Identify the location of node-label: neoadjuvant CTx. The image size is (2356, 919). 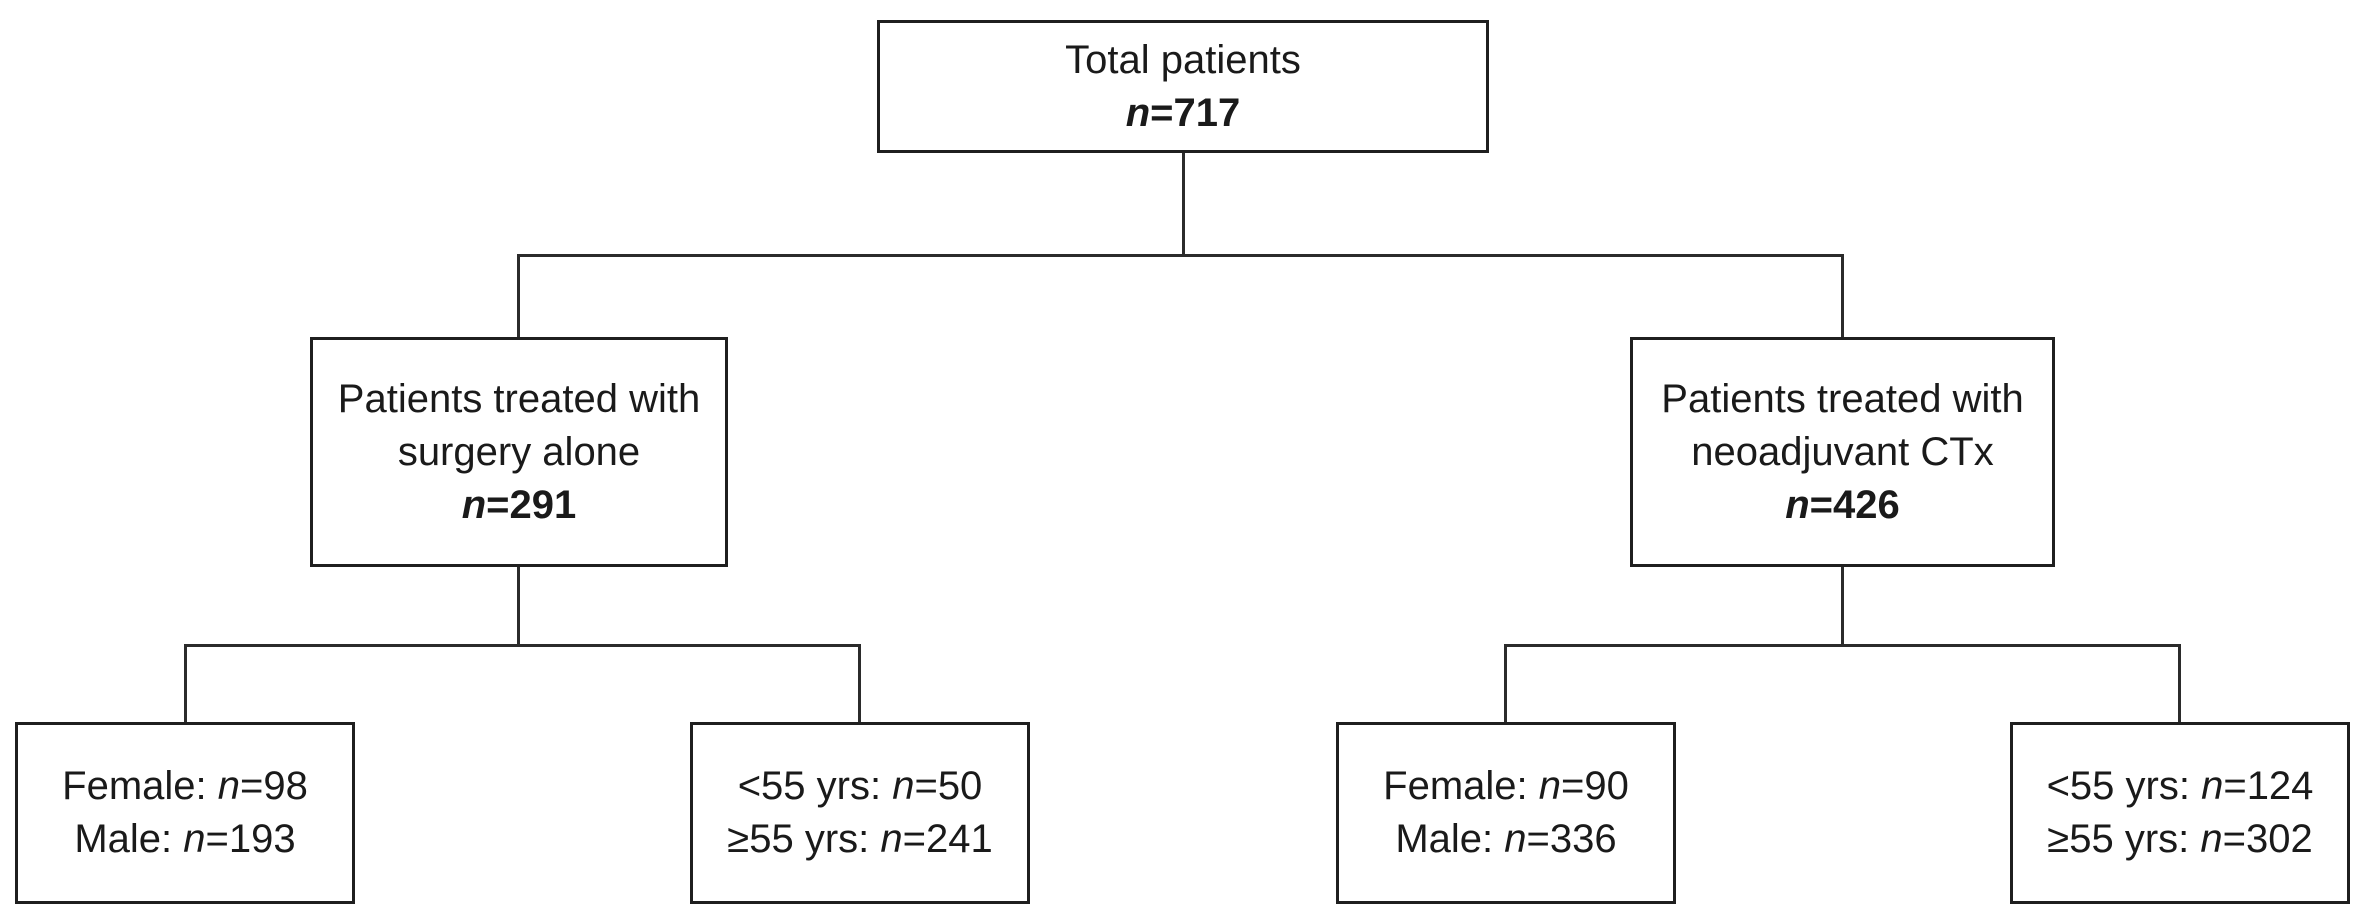
(1842, 451).